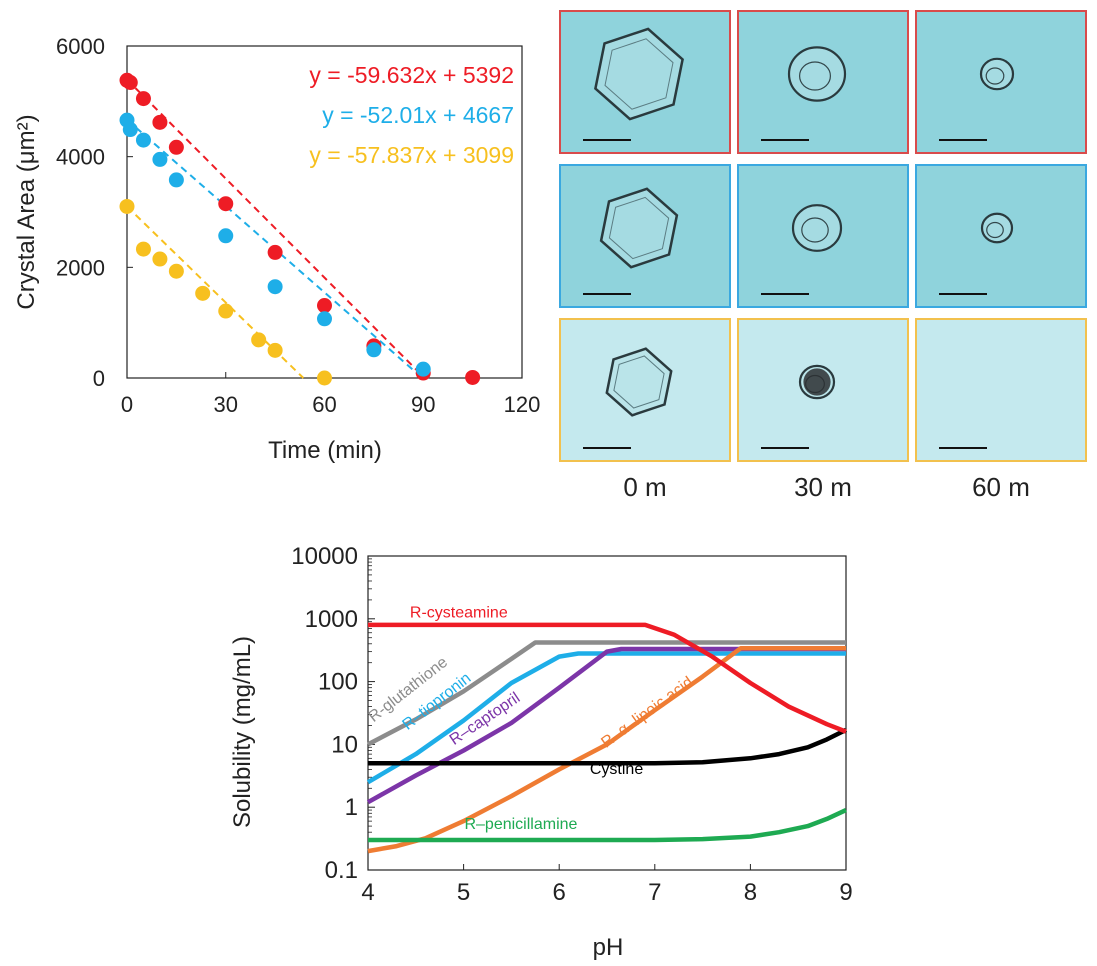 This screenshot has width=1097, height=966. I want to click on x-tick-label: 8, so click(750, 892).